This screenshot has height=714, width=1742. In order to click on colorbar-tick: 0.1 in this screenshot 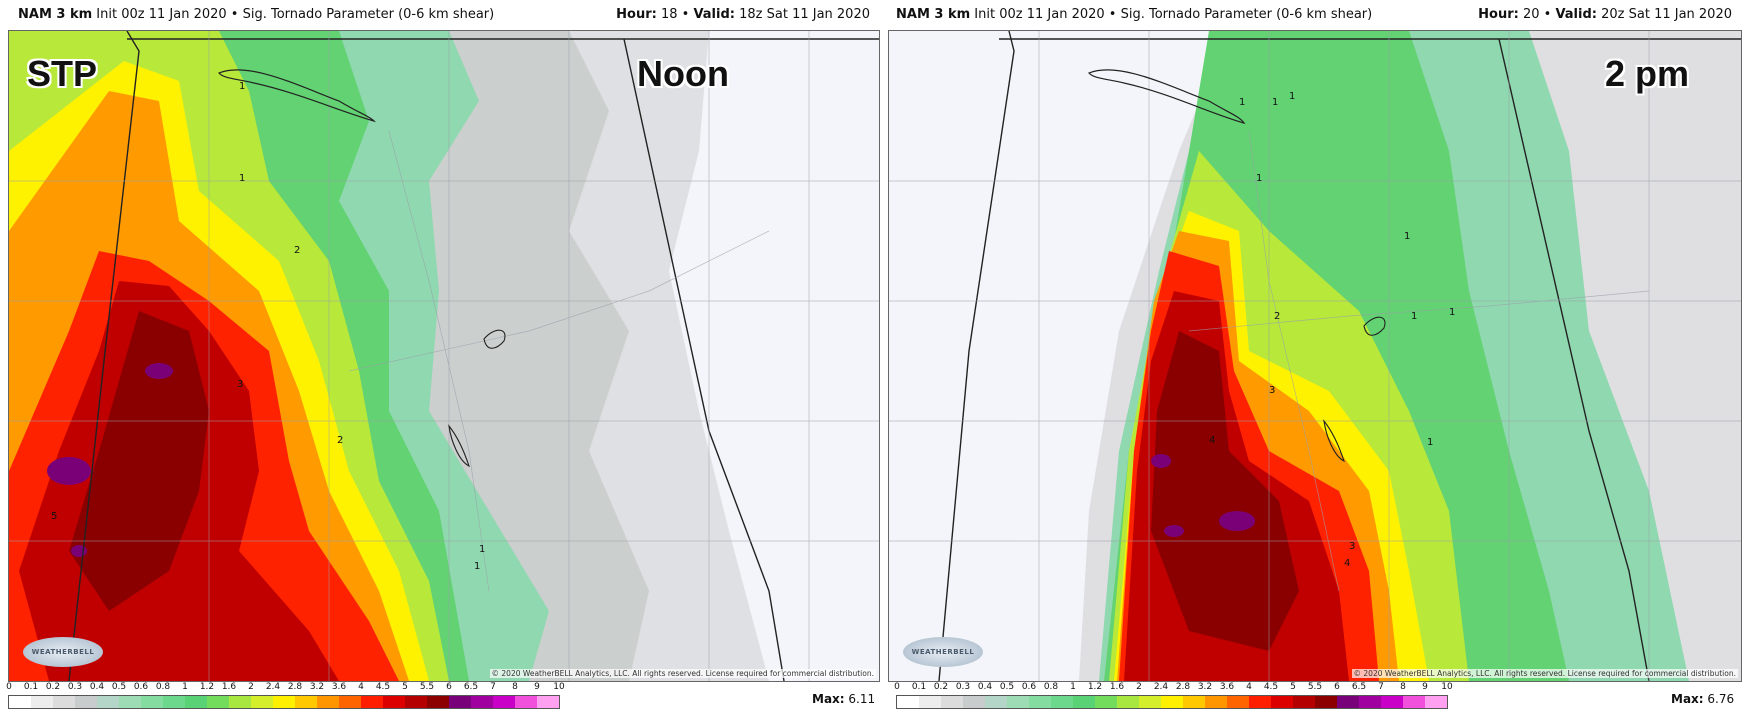, I will do `click(919, 687)`.